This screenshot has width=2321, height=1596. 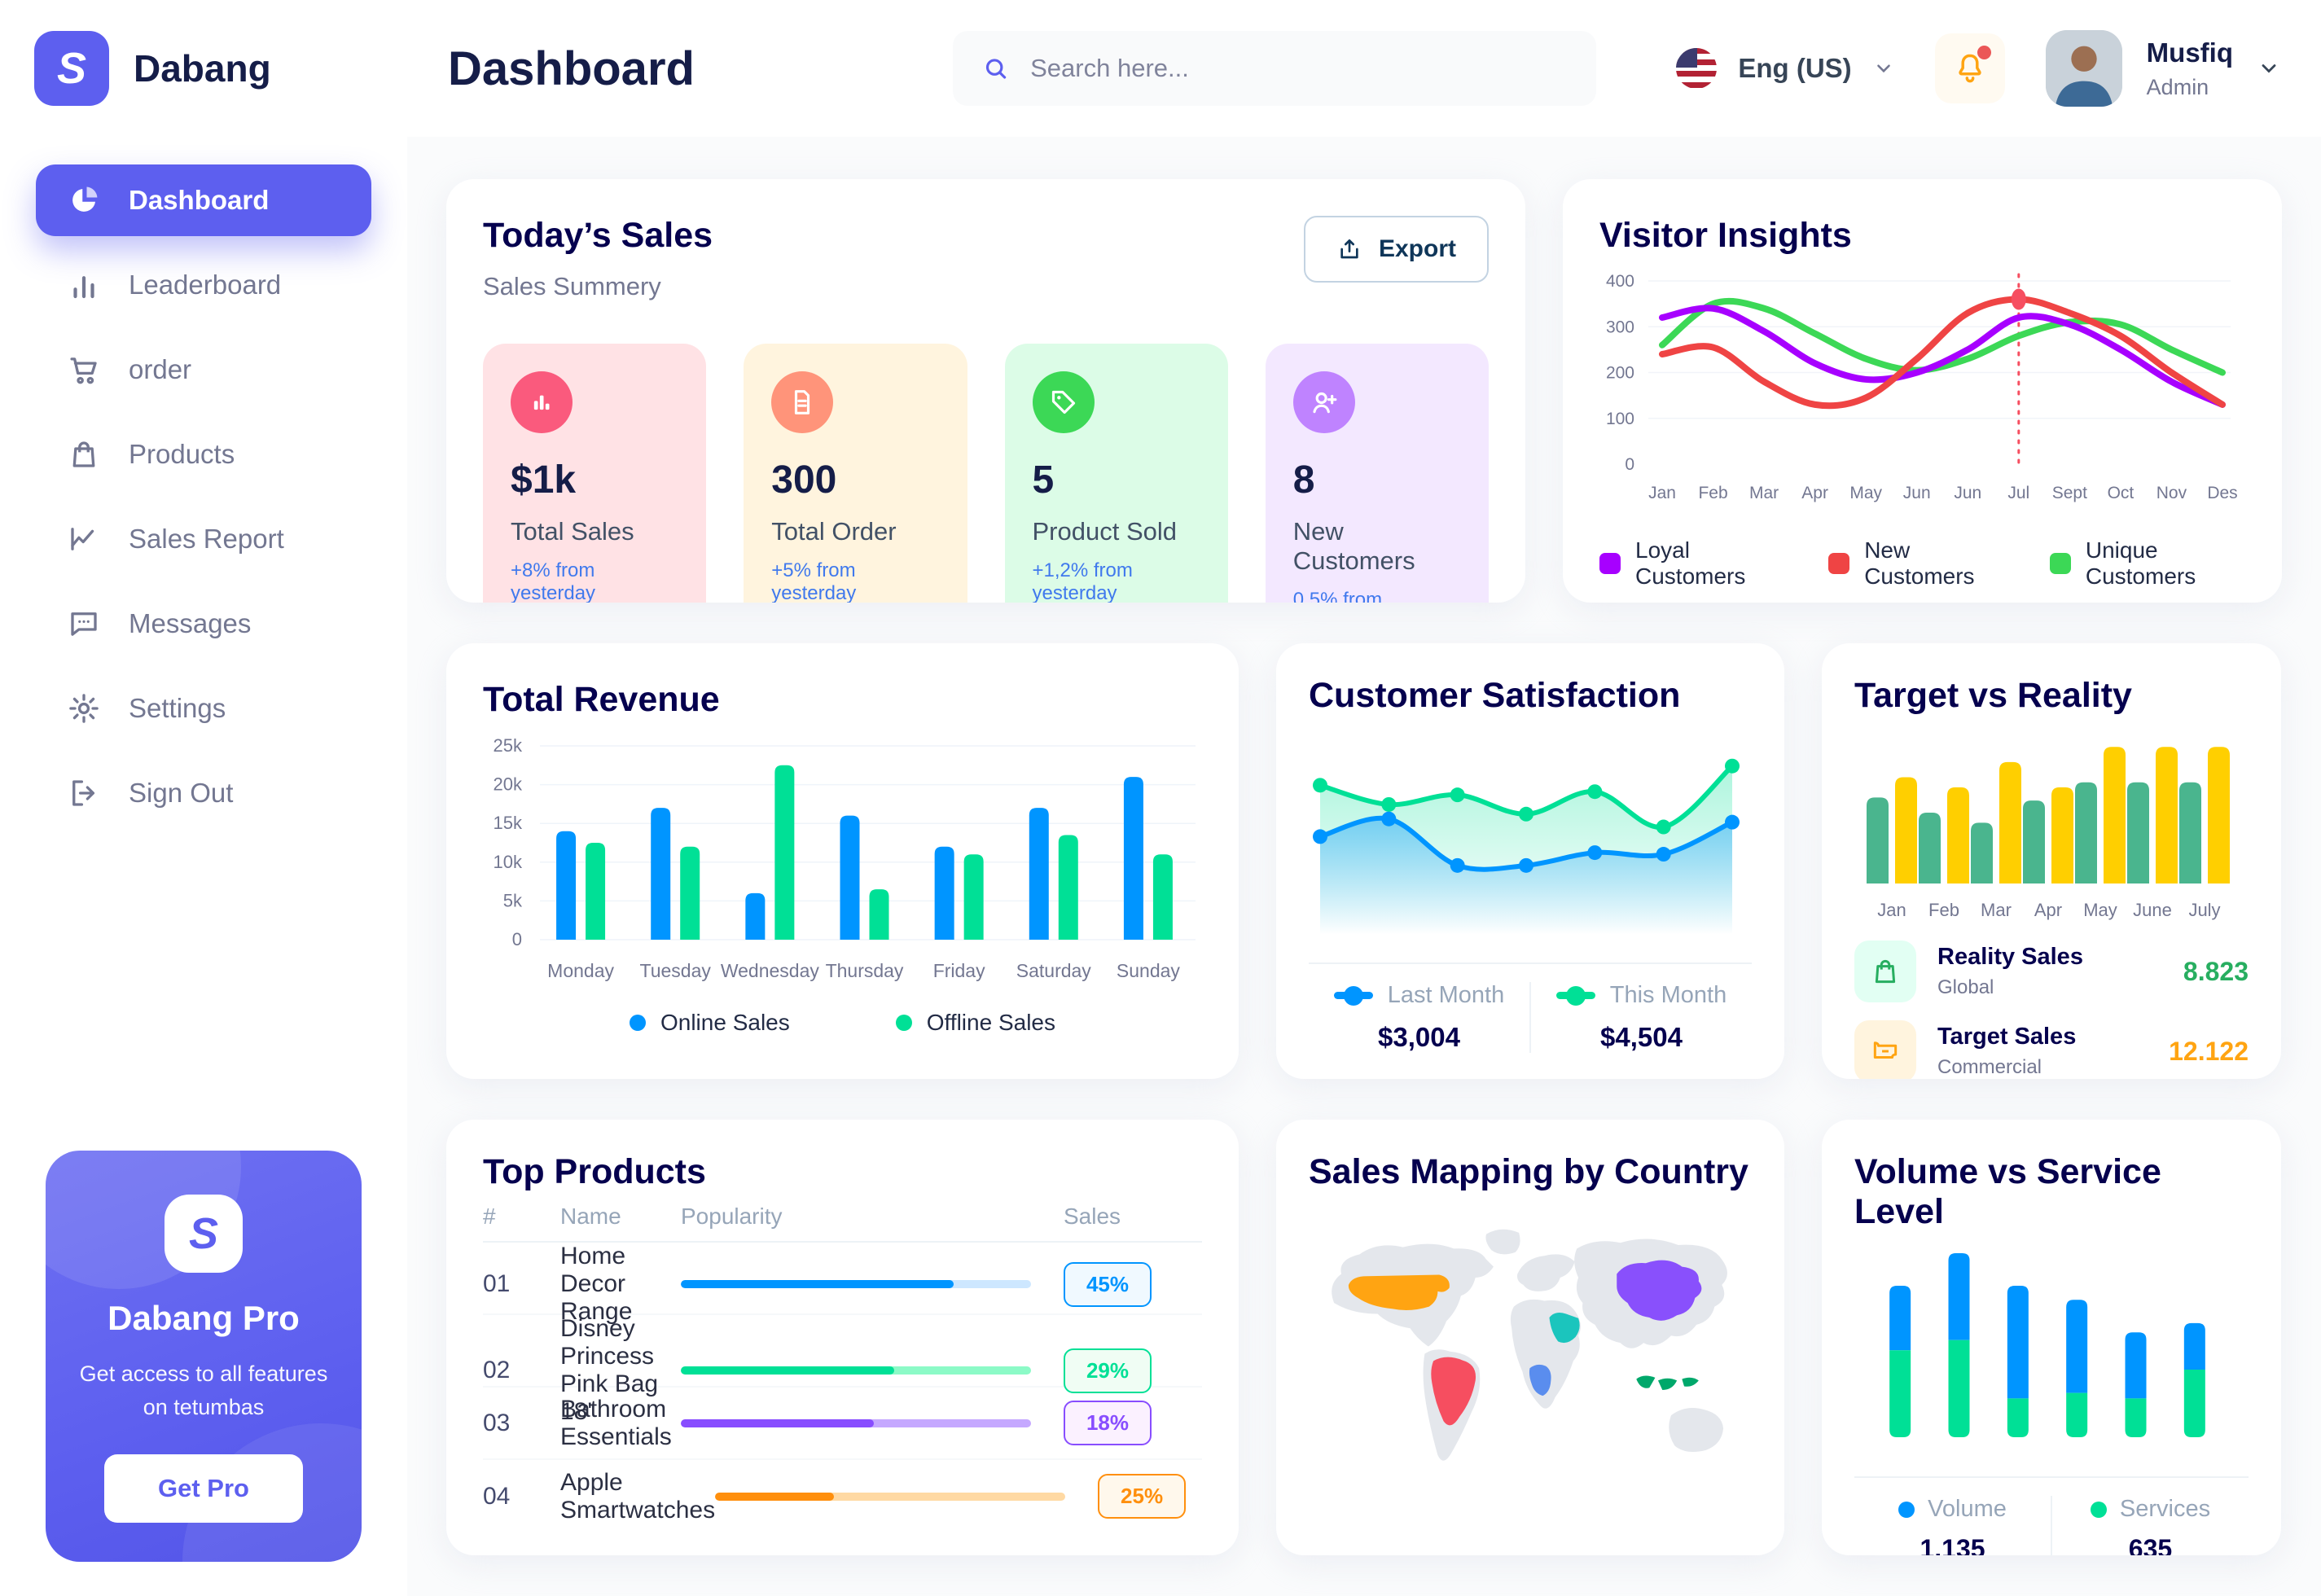 What do you see at coordinates (855, 473) in the screenshot?
I see `stat-card-total-order: 300 Total Order +5% from yesterday` at bounding box center [855, 473].